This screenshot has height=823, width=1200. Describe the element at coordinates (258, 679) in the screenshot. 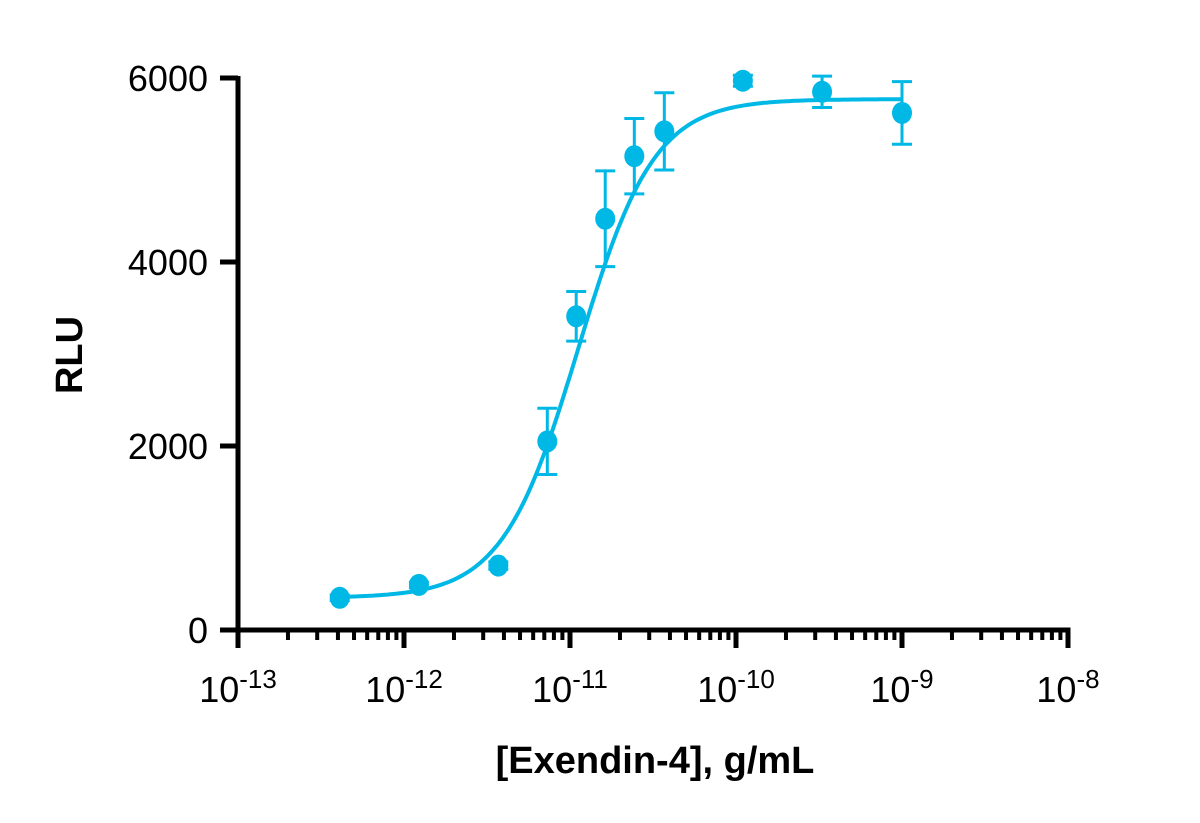

I see `x-tick-exponent: -13` at that location.